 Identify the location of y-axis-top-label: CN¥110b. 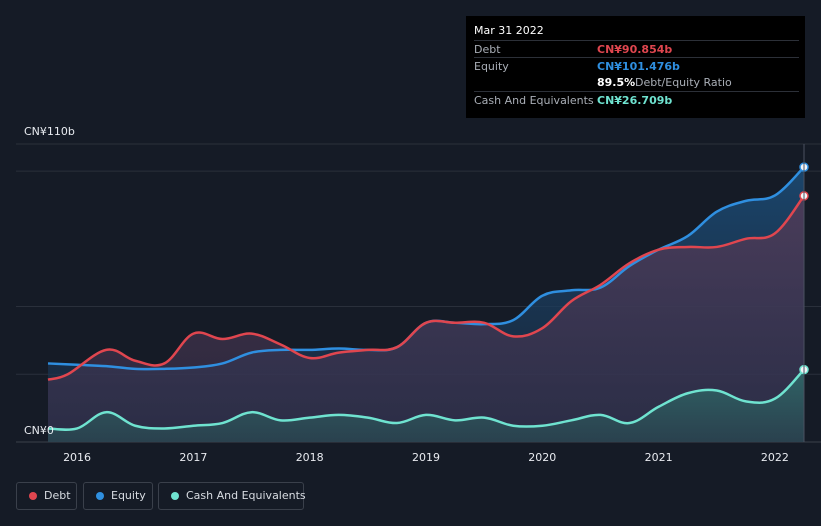
(49, 131).